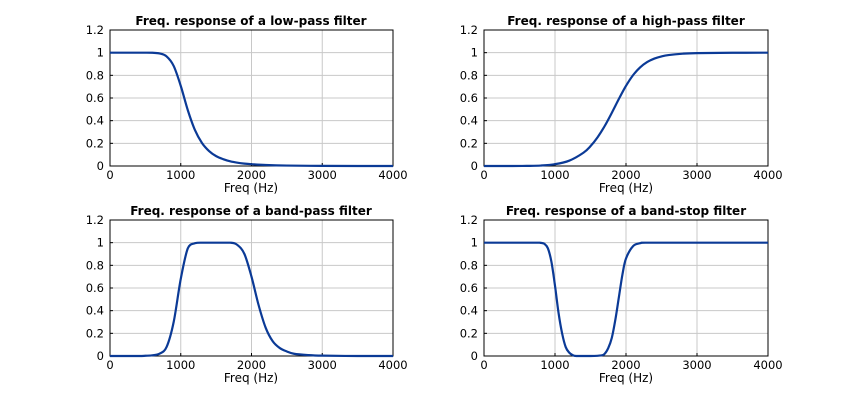 The image size is (850, 405). Describe the element at coordinates (251, 211) in the screenshot. I see `subplot-title: Freq. response of a band-pass filter` at that location.